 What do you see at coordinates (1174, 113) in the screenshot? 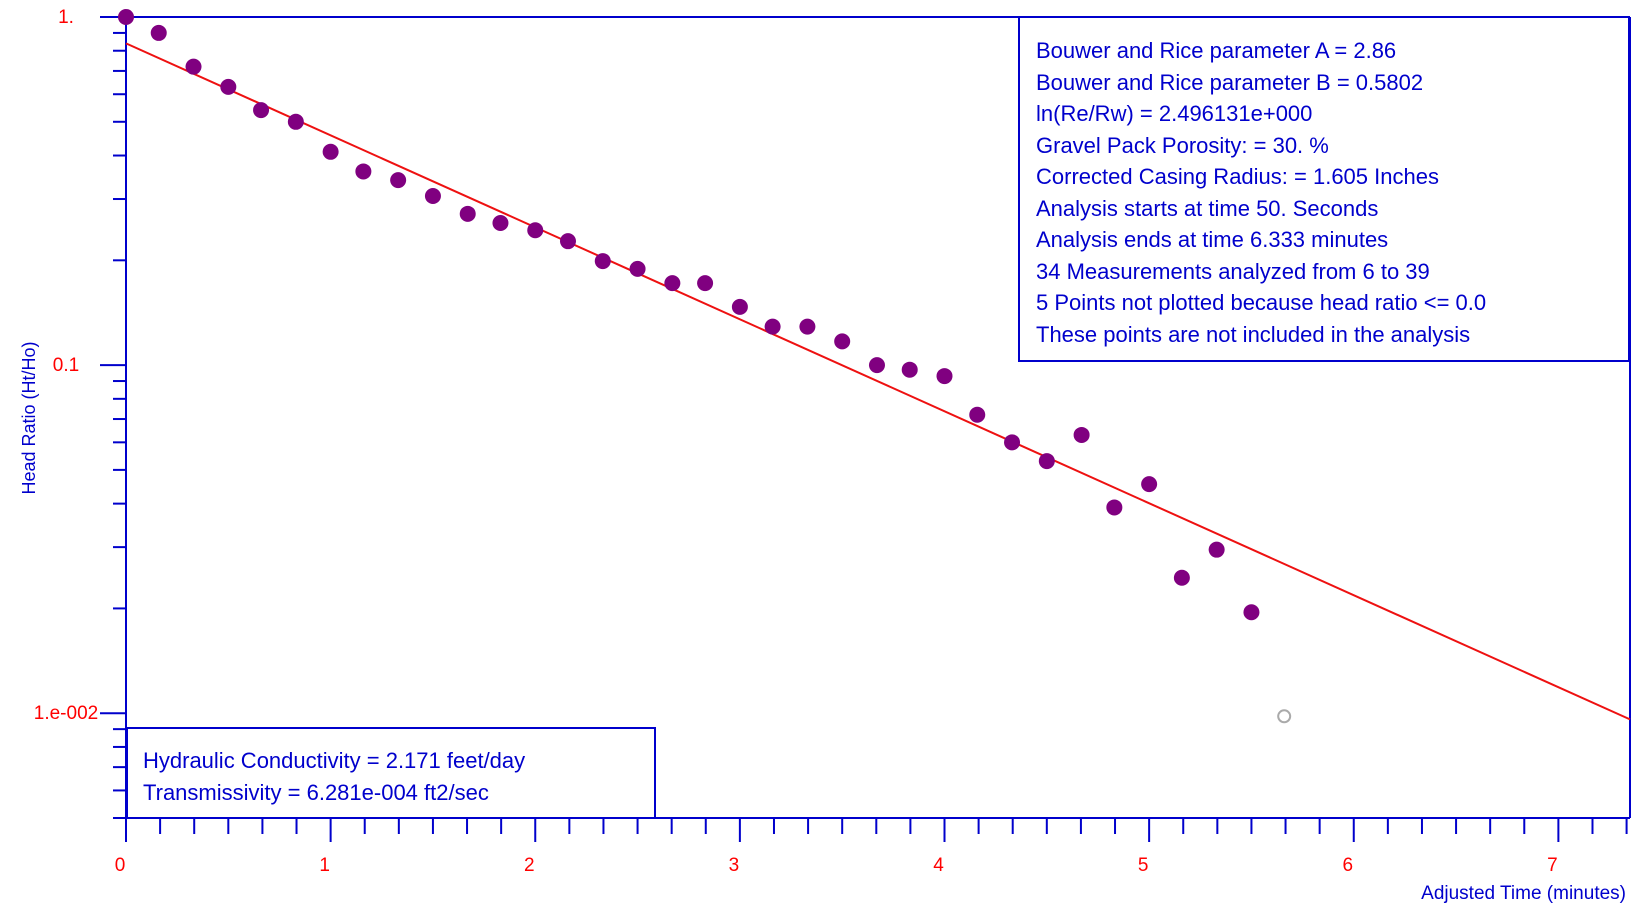
I see `parameter-line: ln(Re/Rw) = 2.496131e+000` at bounding box center [1174, 113].